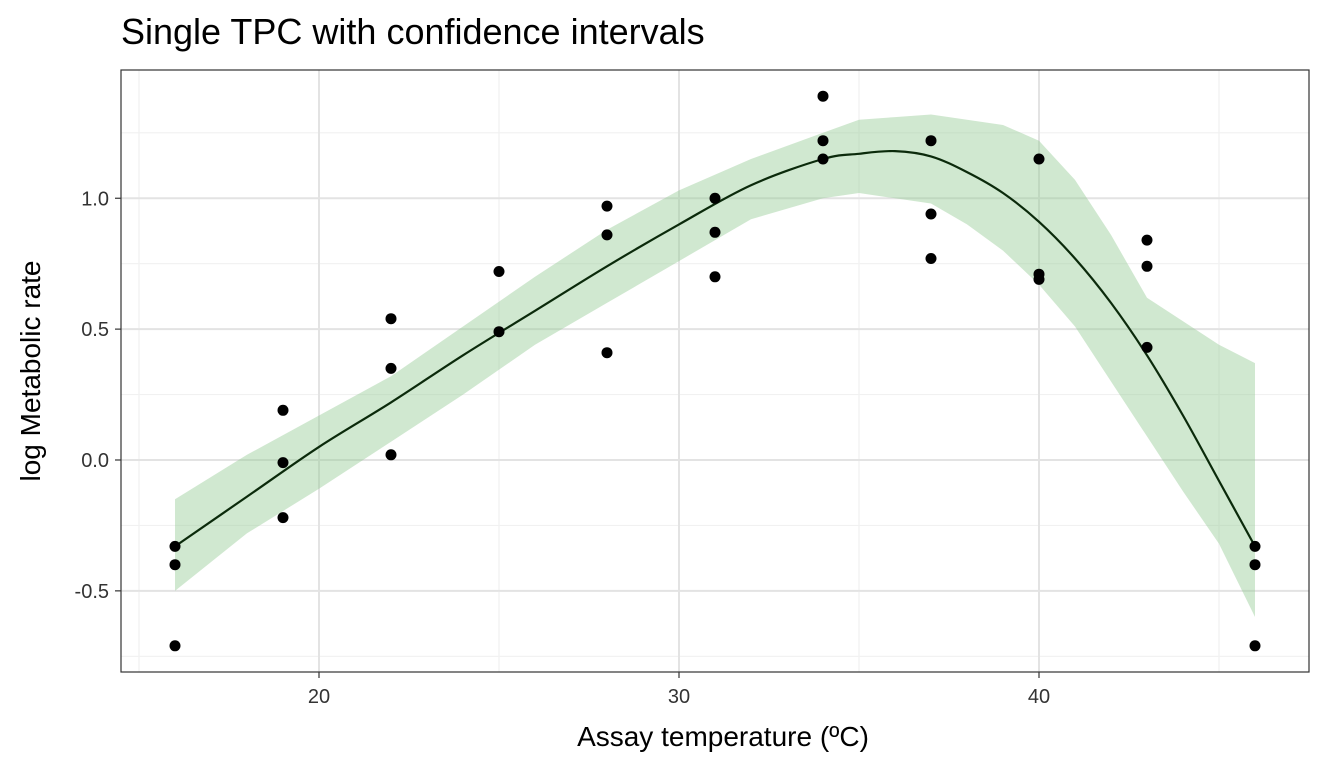 This screenshot has width=1344, height=768. I want to click on y-tick-label: 0.5, so click(95, 330).